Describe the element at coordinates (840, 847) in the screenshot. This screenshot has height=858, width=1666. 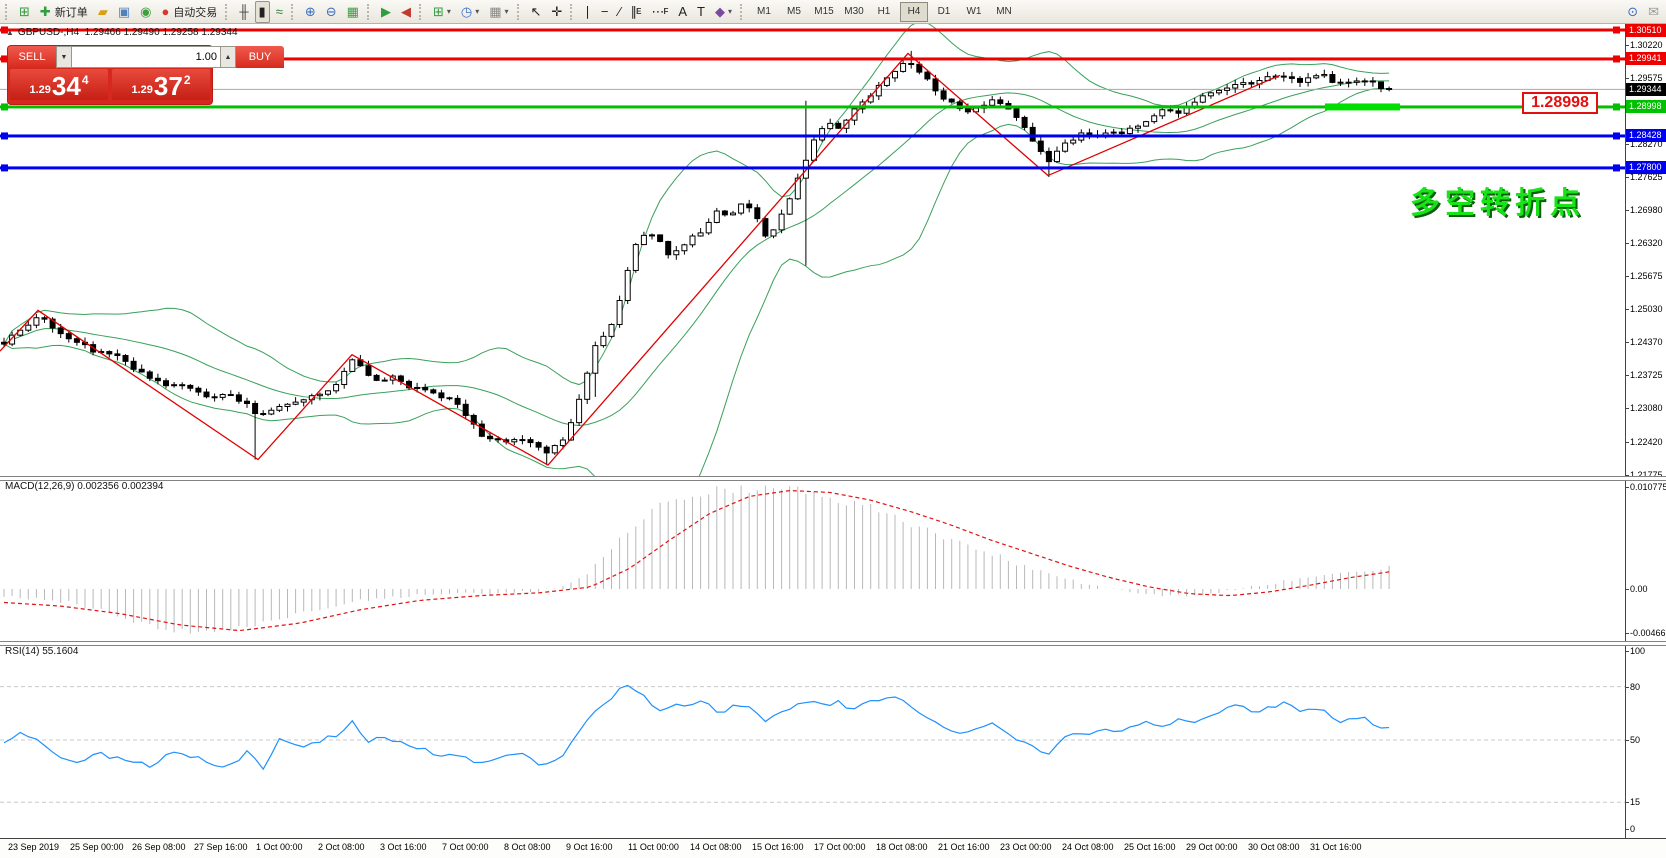
I see `time-label: 17 Oct 00:00` at that location.